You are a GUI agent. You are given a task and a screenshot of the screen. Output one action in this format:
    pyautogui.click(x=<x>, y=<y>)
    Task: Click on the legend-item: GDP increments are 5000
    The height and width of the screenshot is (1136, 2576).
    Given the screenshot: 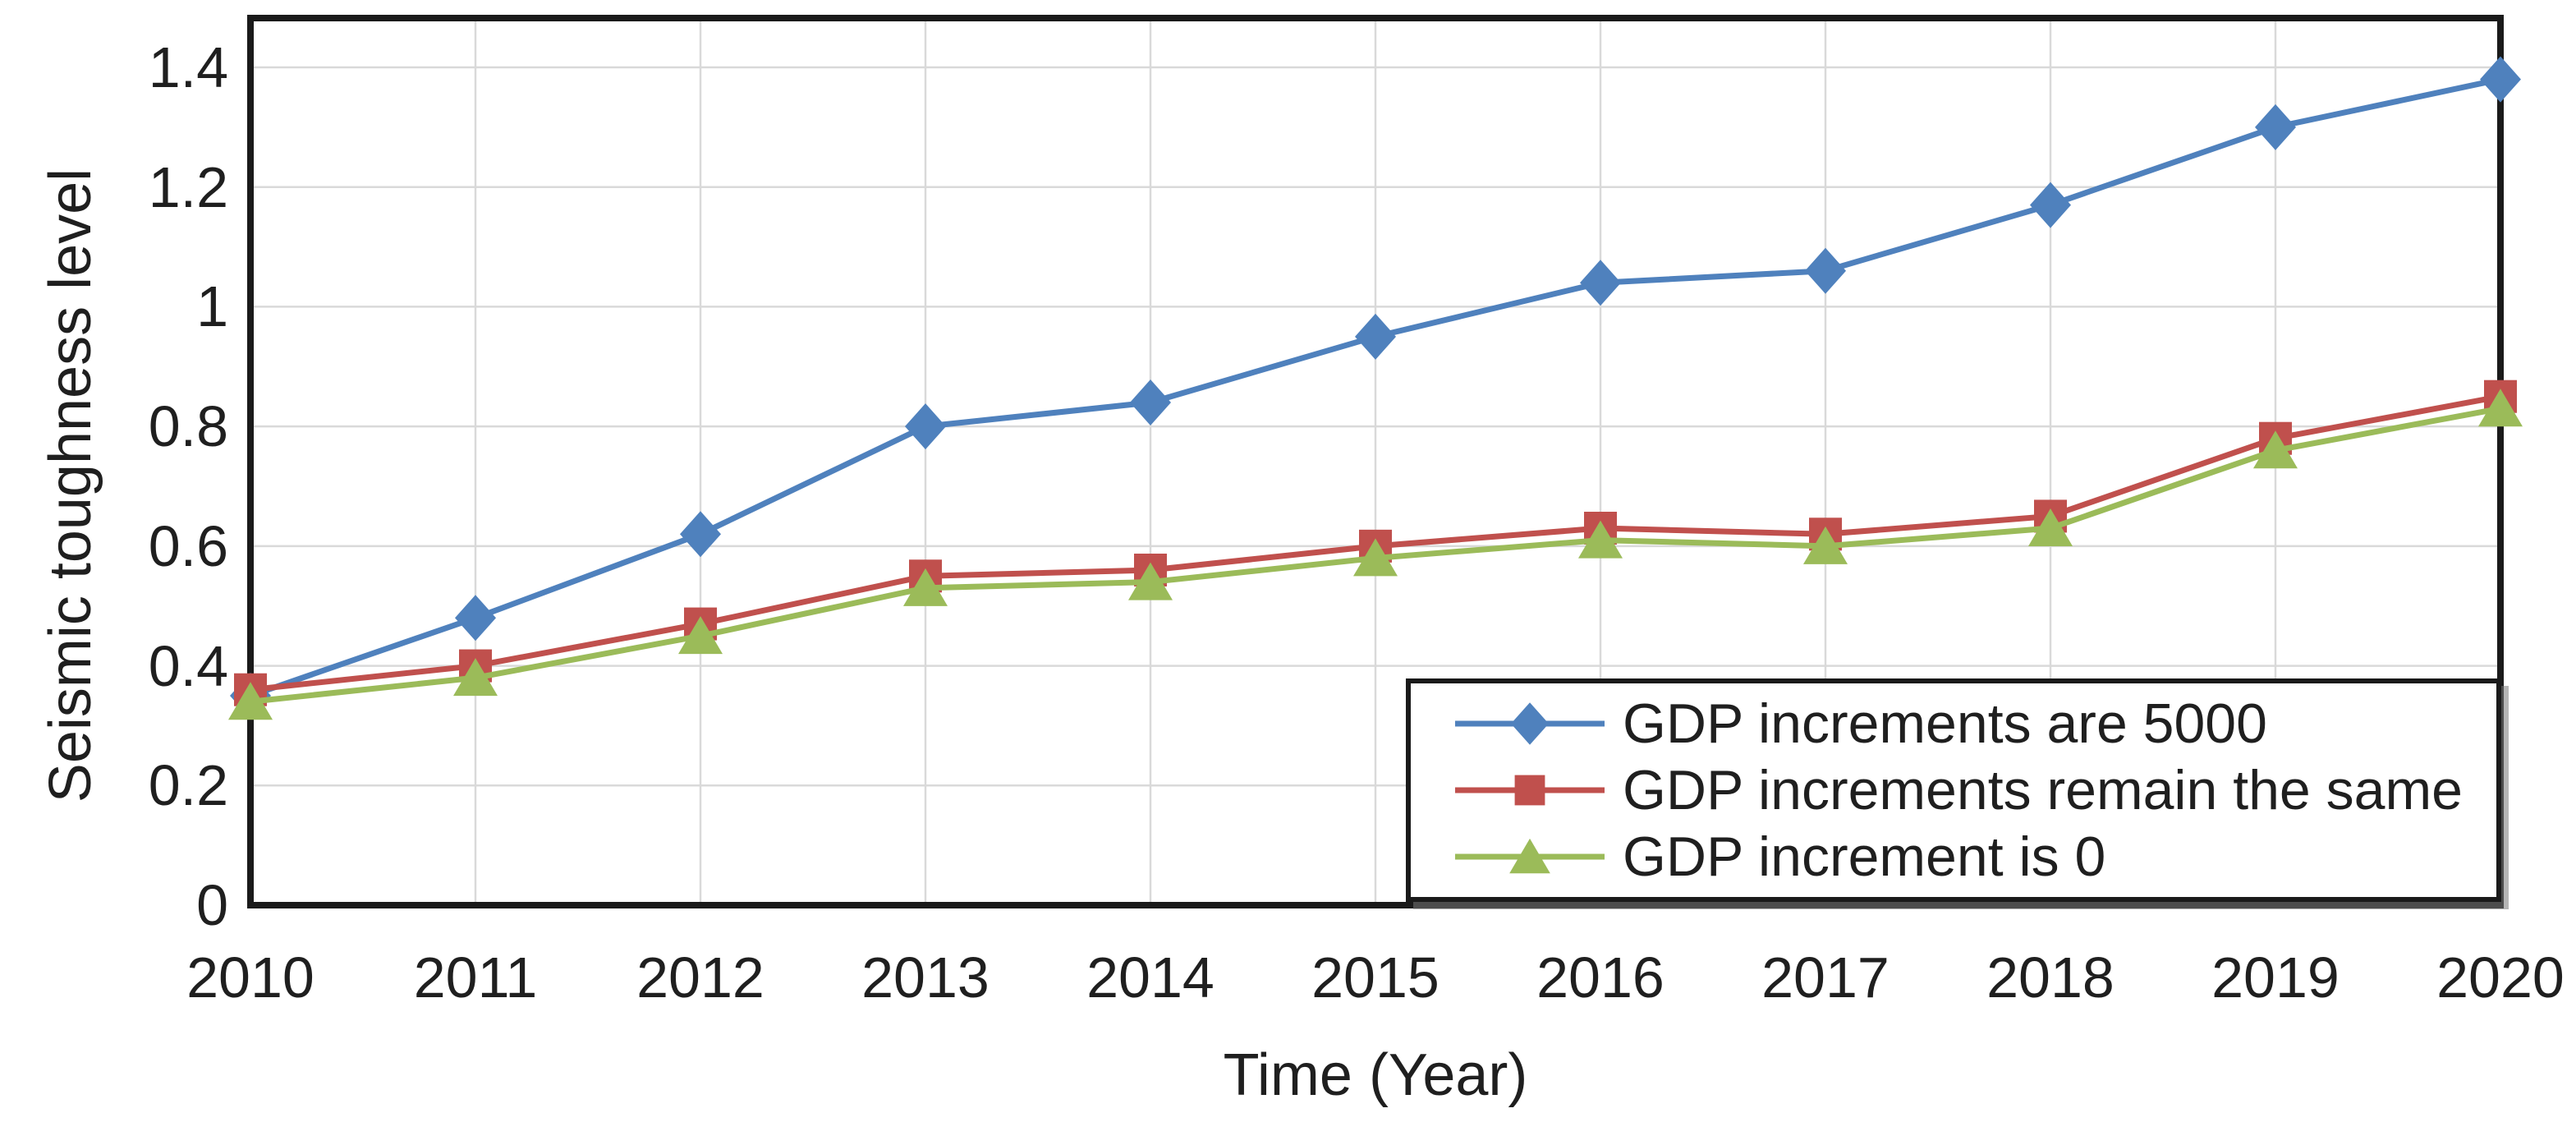 What is the action you would take?
    pyautogui.click(x=1974, y=724)
    